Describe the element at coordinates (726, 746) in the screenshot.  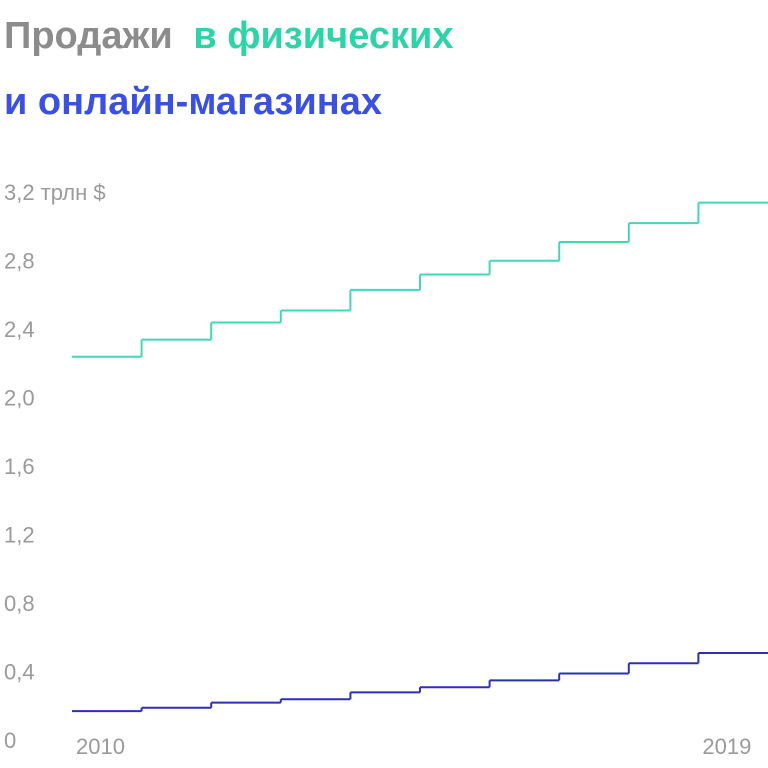
I see `x-tick-label: 2019` at that location.